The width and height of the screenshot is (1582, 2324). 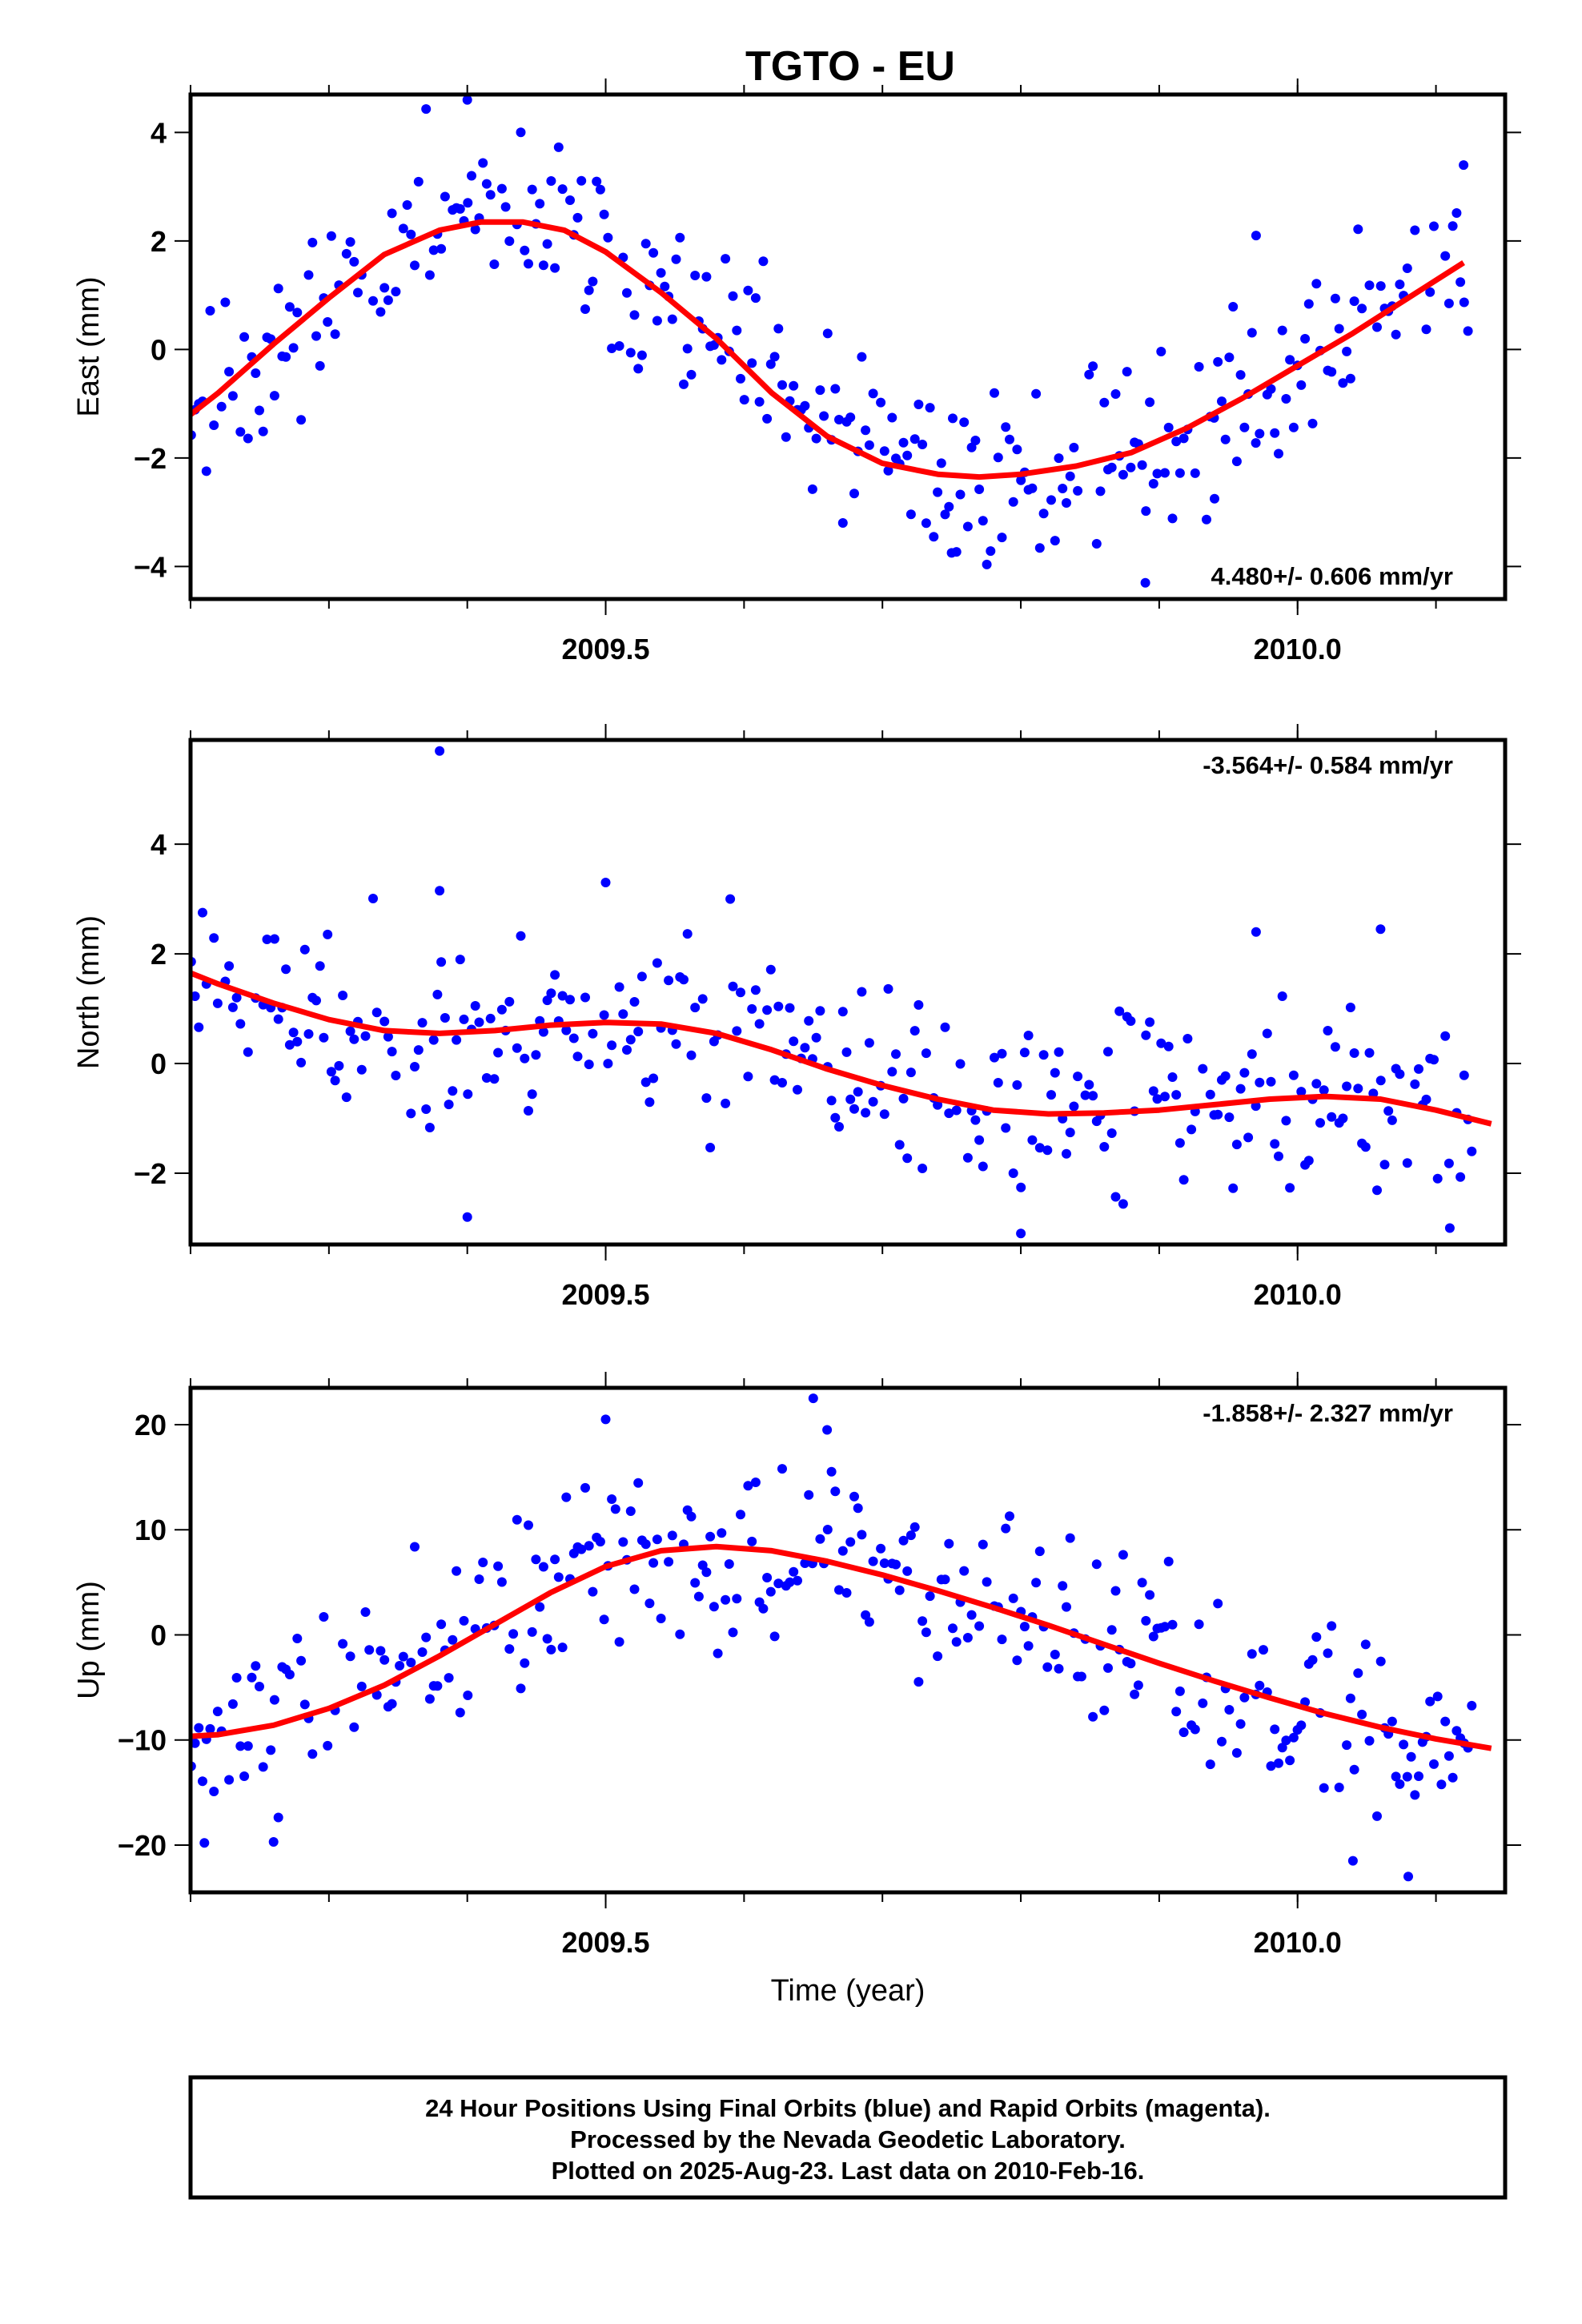 What do you see at coordinates (159, 242) in the screenshot?
I see `y-tick-label: 2` at bounding box center [159, 242].